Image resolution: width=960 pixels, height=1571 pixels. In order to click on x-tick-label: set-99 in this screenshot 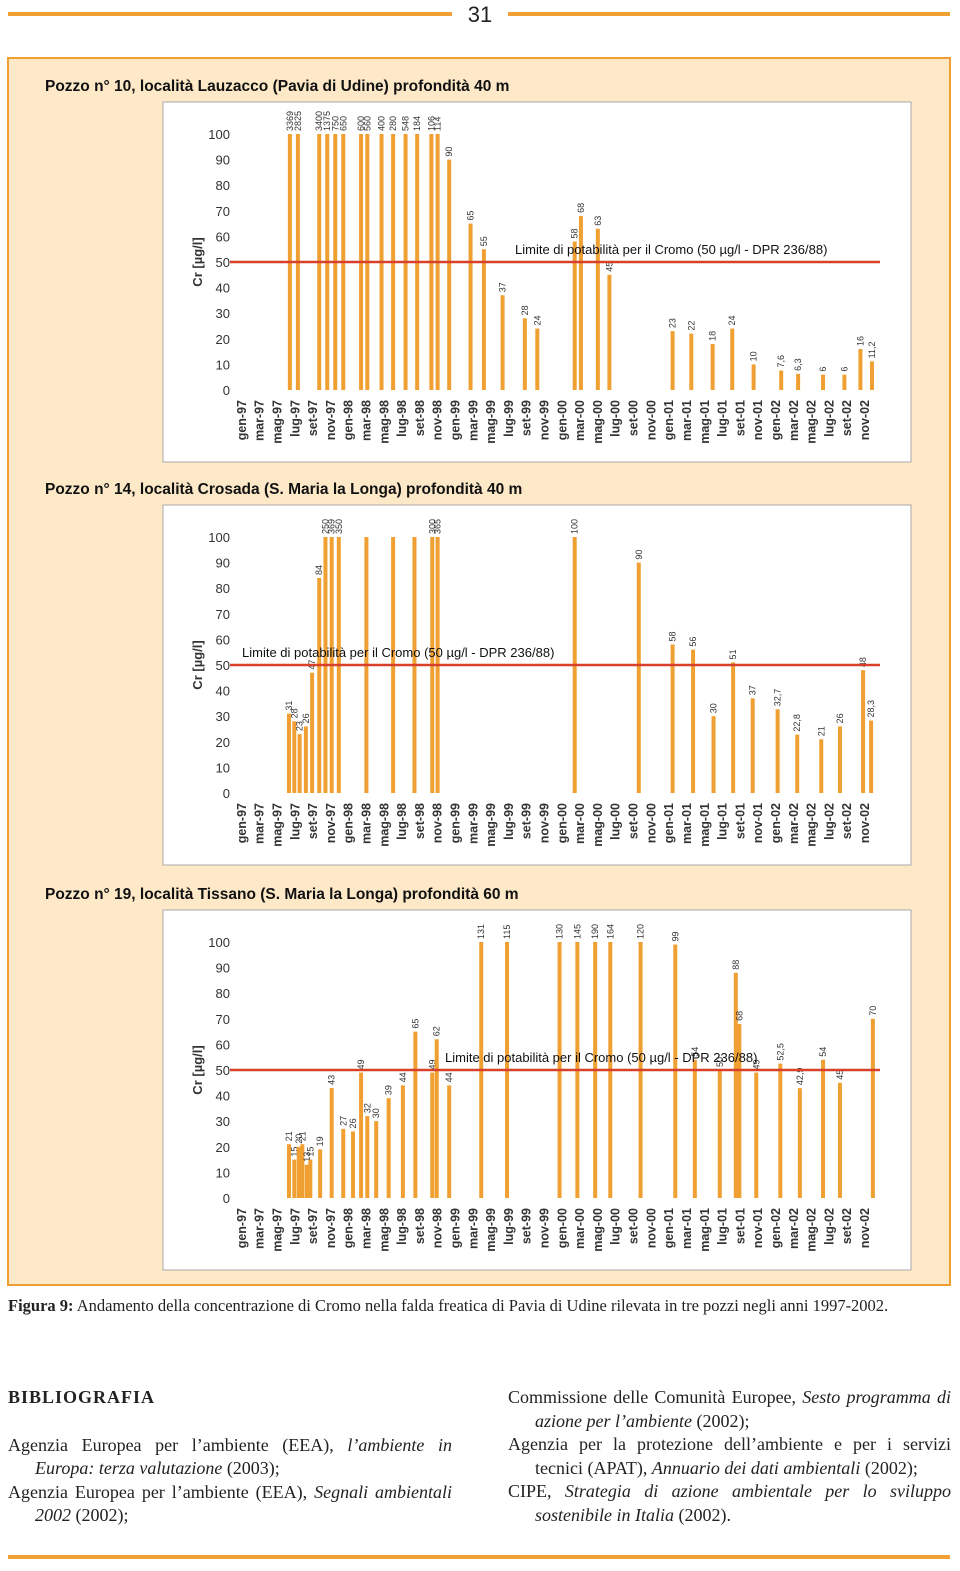, I will do `click(527, 1226)`.